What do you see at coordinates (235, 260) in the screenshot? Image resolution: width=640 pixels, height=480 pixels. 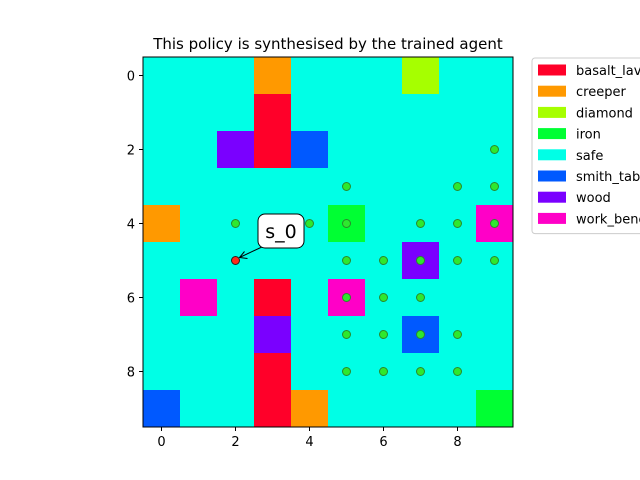 I see `start-point` at bounding box center [235, 260].